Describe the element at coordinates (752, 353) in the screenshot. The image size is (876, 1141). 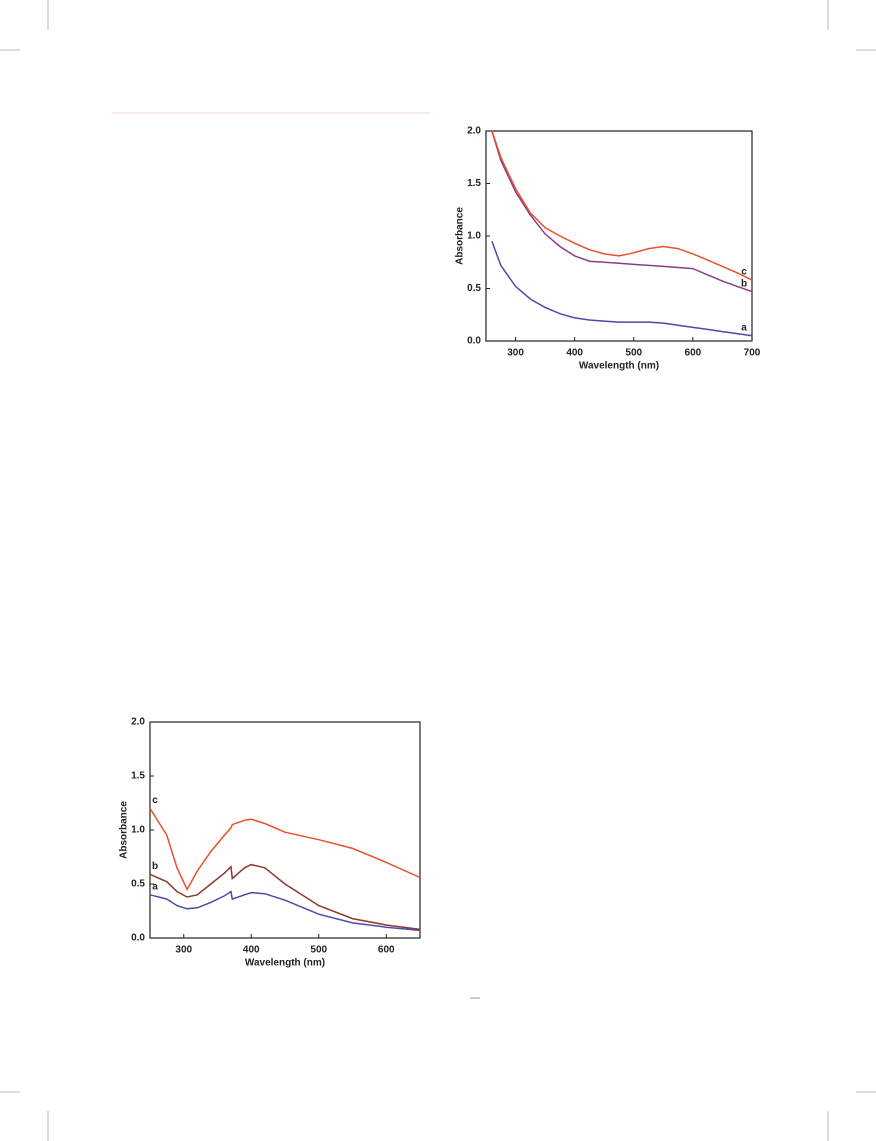
I see `x-tick-label: 700` at that location.